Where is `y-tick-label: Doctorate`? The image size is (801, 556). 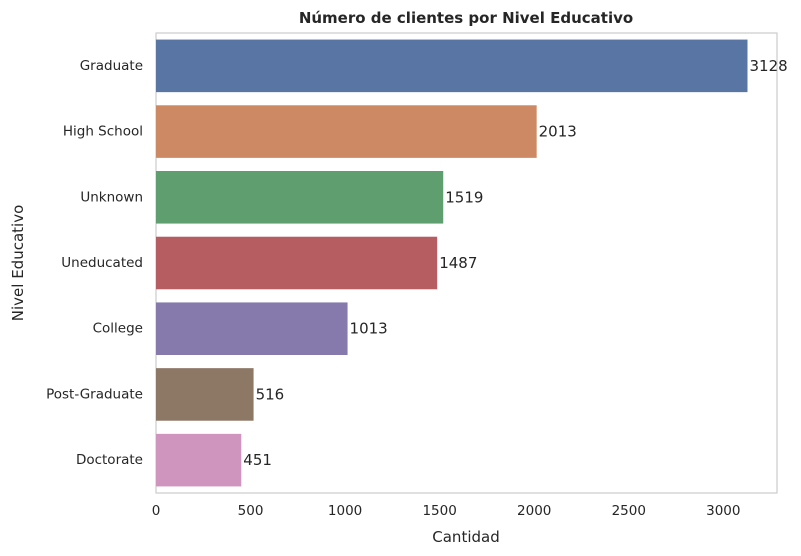
y-tick-label: Doctorate is located at coordinates (109, 460).